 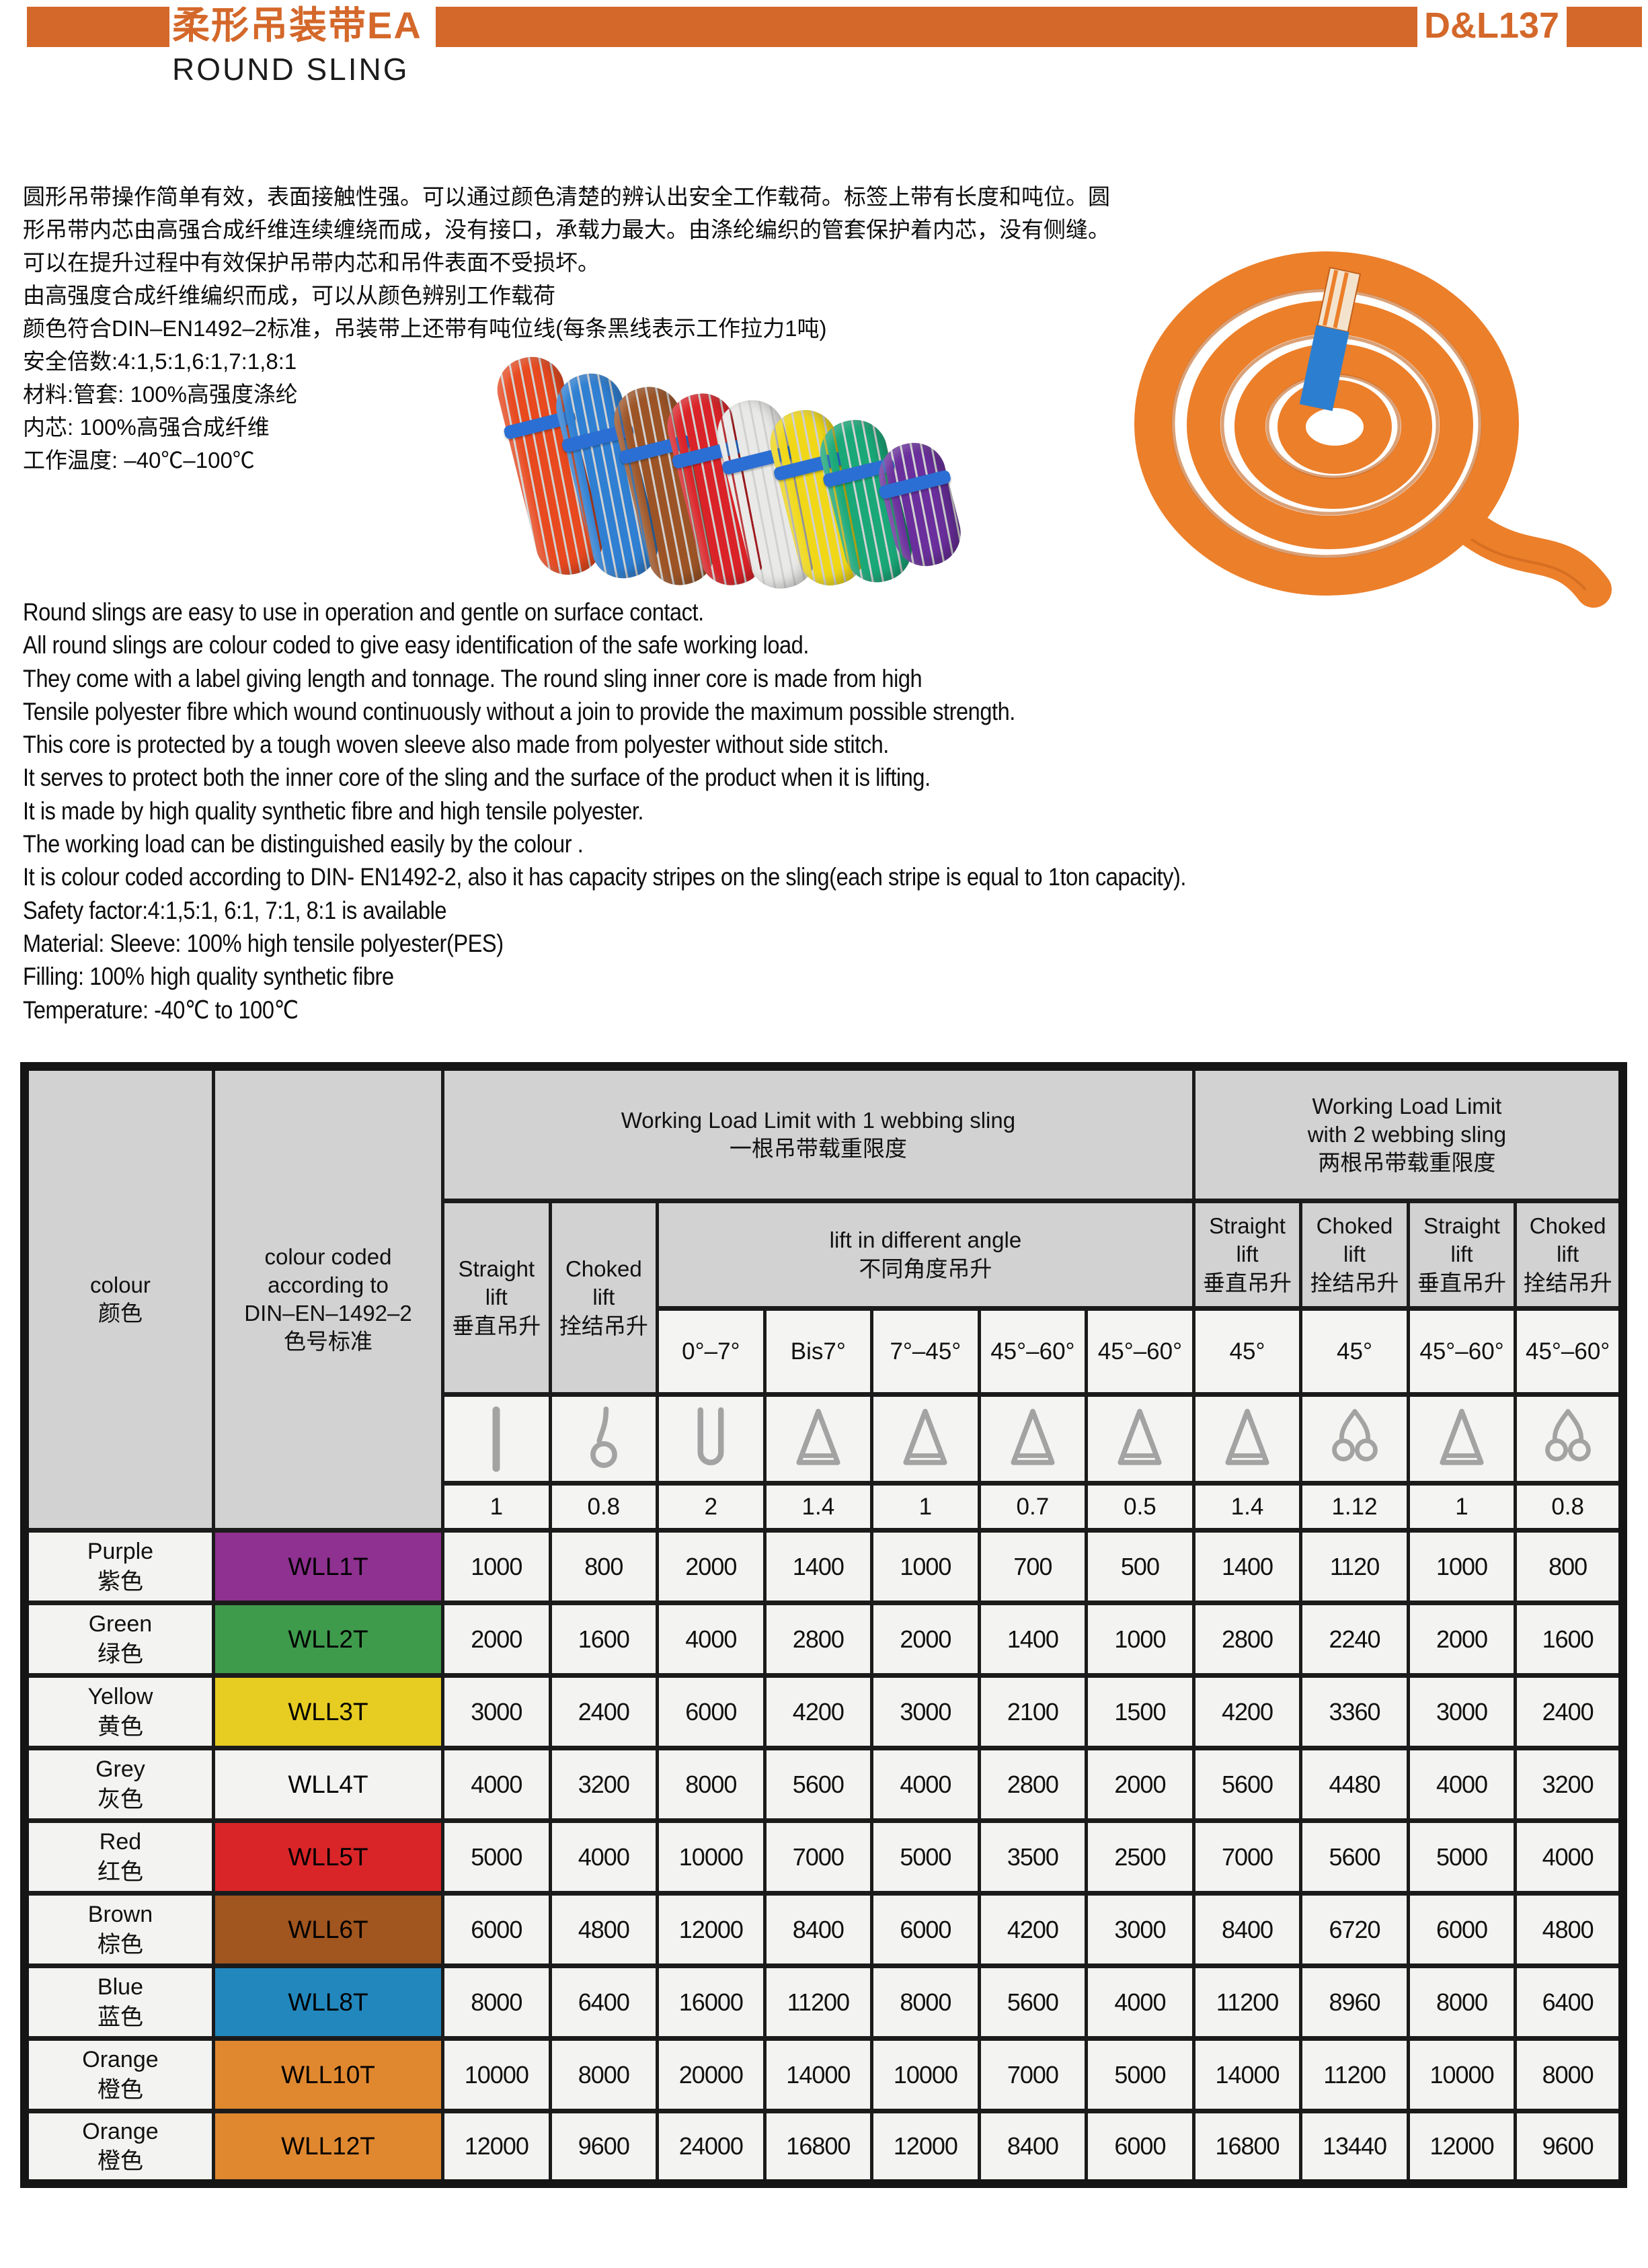 What do you see at coordinates (604, 1439) in the screenshot?
I see `choked-sling-icon` at bounding box center [604, 1439].